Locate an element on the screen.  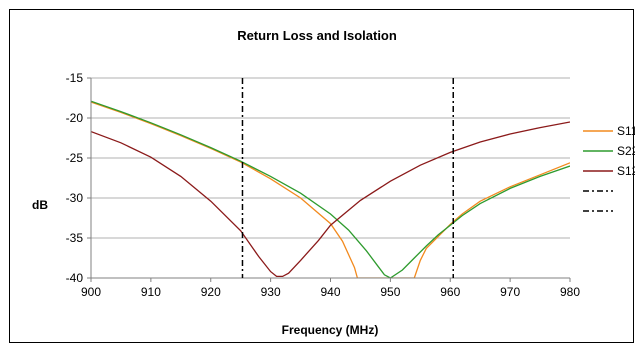
x-tick-label-7: 970 is located at coordinates (510, 292).